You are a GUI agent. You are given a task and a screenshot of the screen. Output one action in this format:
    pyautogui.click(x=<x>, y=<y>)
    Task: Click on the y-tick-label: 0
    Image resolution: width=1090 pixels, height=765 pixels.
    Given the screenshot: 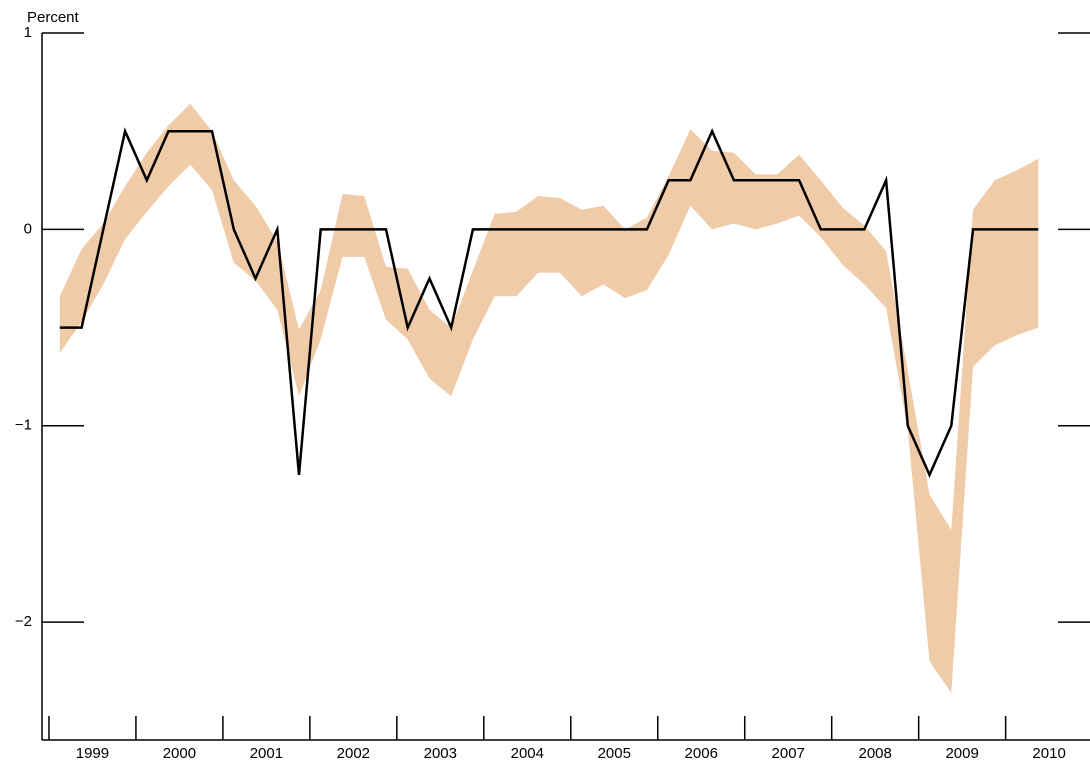 What is the action you would take?
    pyautogui.click(x=28, y=228)
    